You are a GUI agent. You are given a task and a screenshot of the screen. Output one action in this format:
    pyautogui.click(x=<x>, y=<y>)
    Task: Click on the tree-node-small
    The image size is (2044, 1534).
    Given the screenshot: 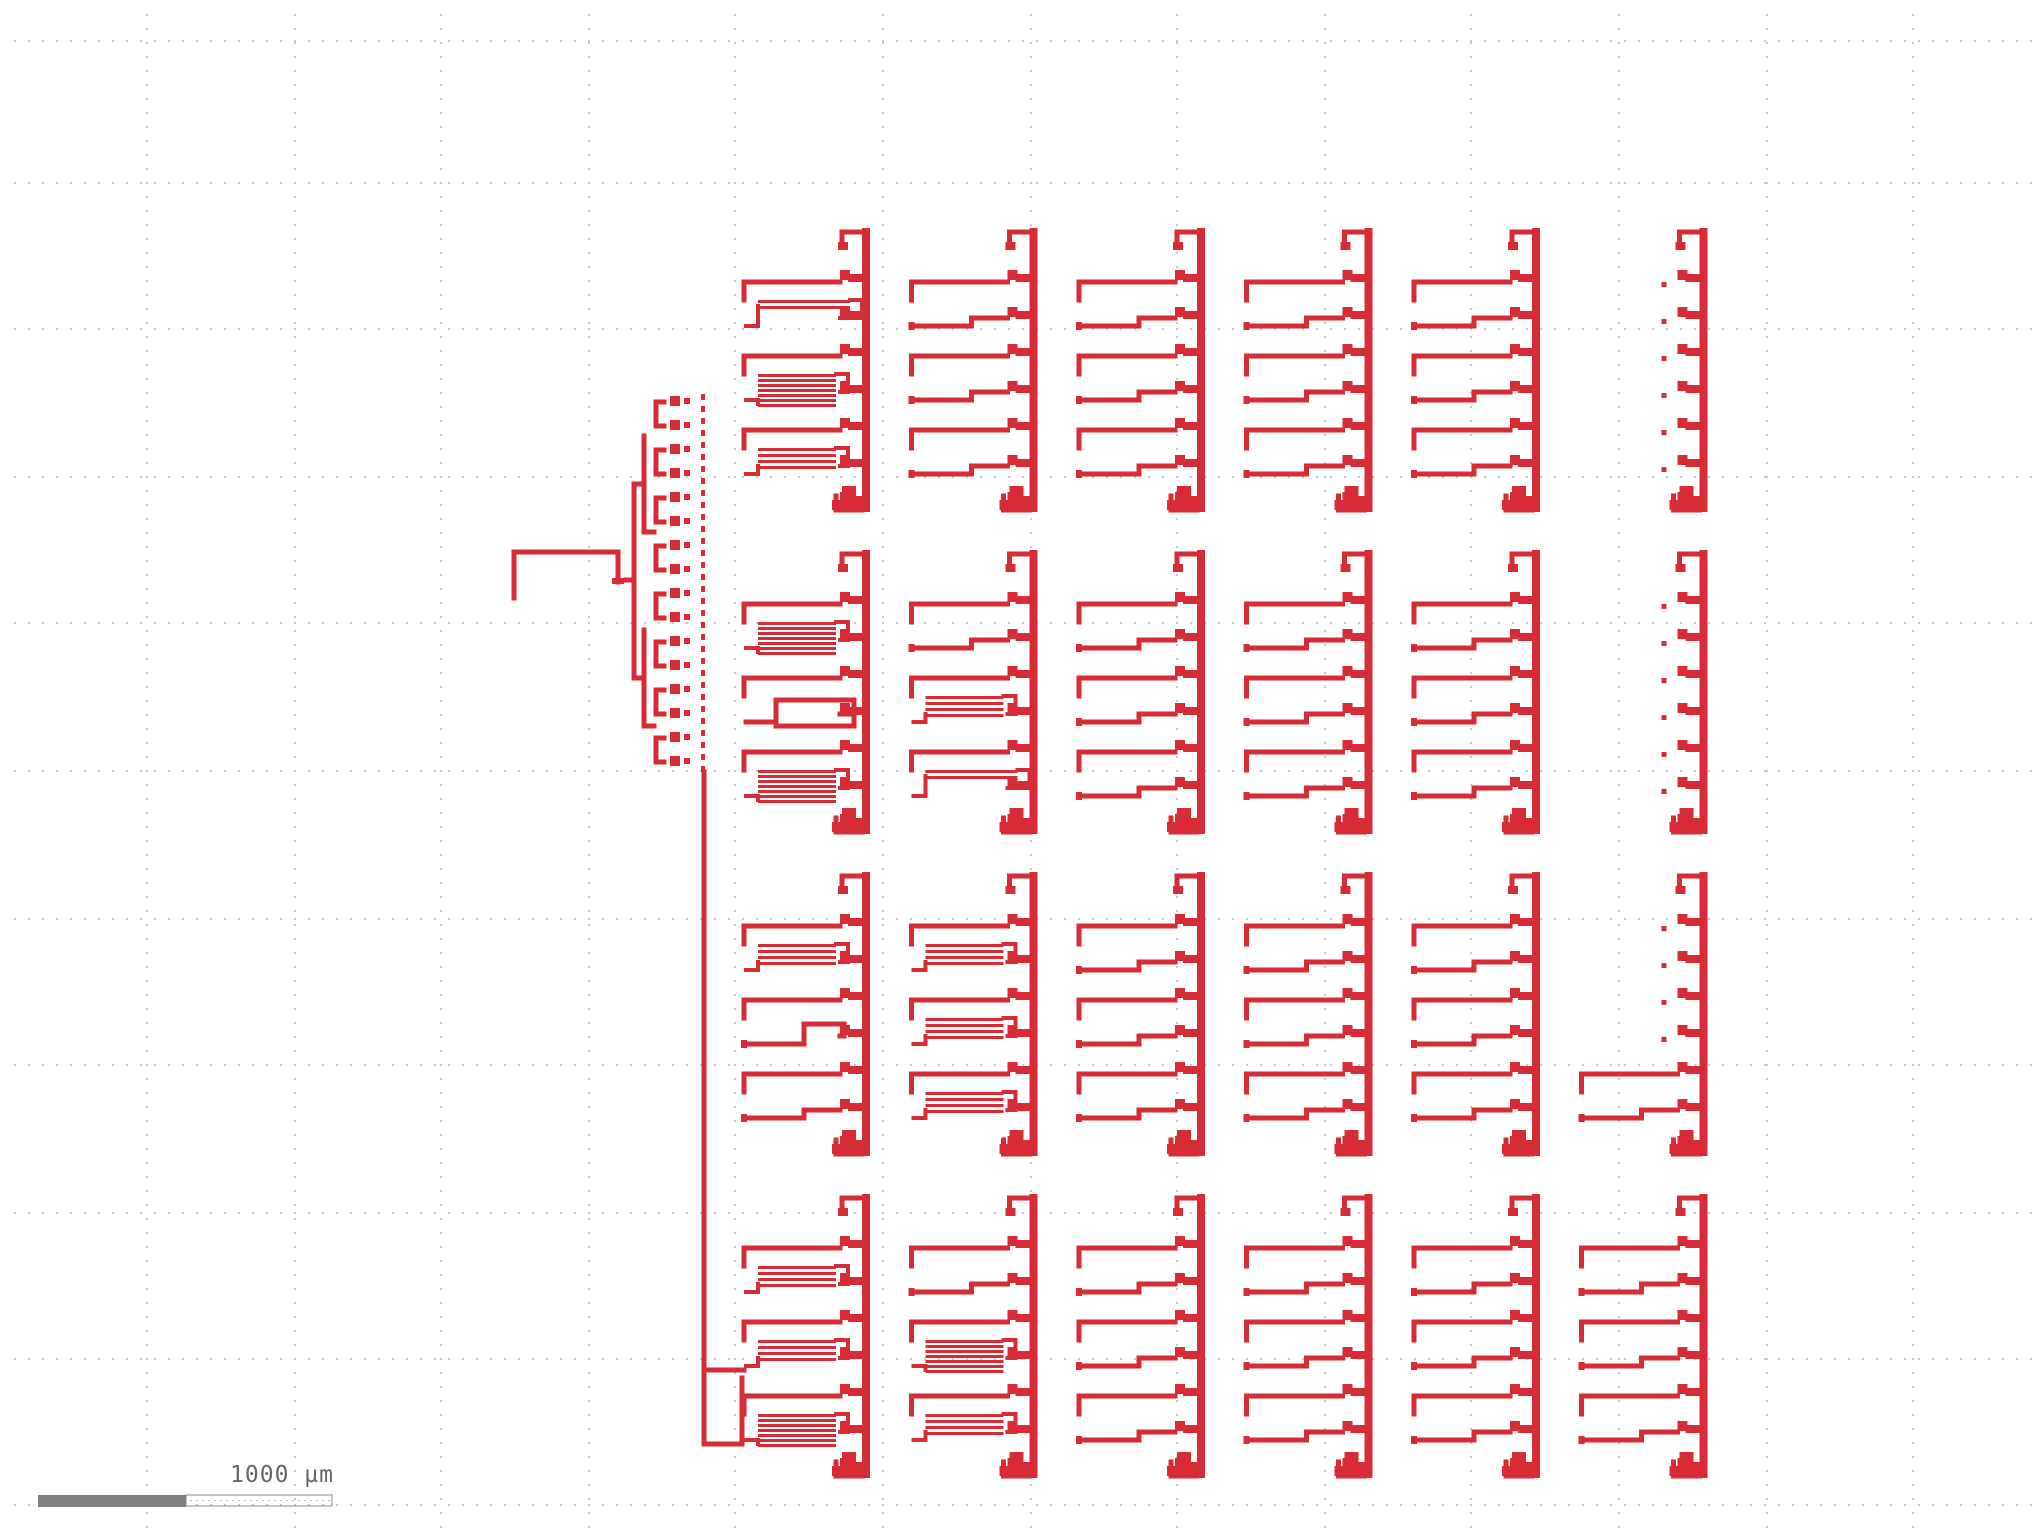 What is the action you would take?
    pyautogui.click(x=687, y=689)
    